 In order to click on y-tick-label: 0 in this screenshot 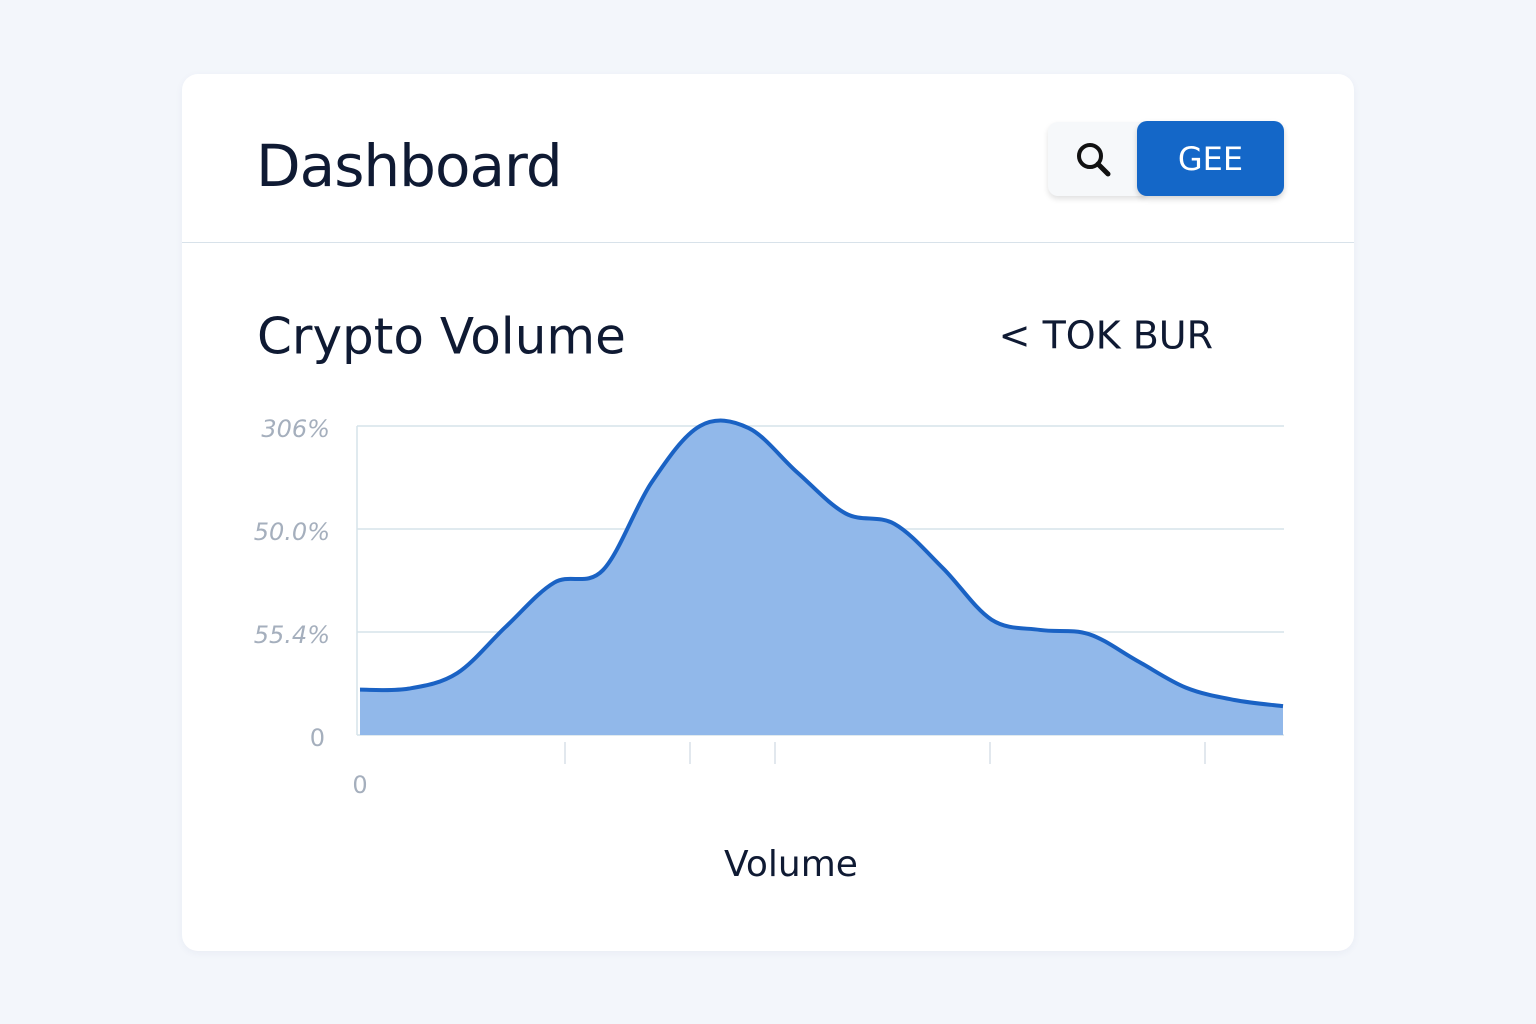, I will do `click(317, 738)`.